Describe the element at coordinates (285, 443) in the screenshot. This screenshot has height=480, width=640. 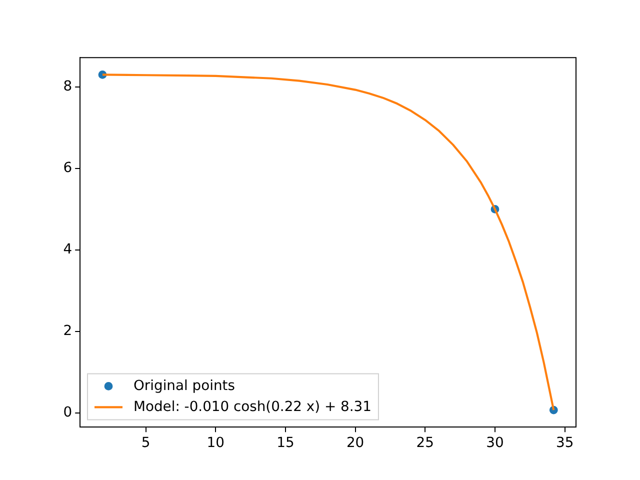
I see `x-tick-label: 15` at that location.